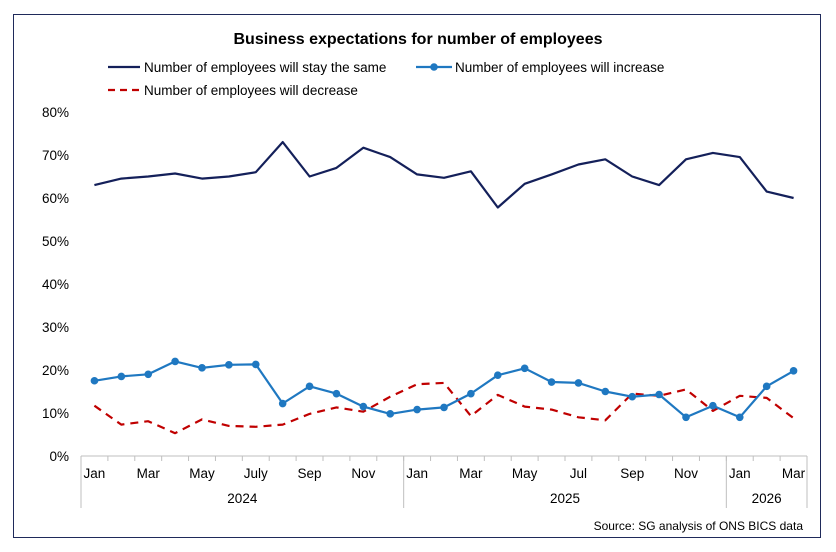 Image resolution: width=836 pixels, height=552 pixels. What do you see at coordinates (559, 67) in the screenshot?
I see `legend-label-increase: Number of employees will increase` at bounding box center [559, 67].